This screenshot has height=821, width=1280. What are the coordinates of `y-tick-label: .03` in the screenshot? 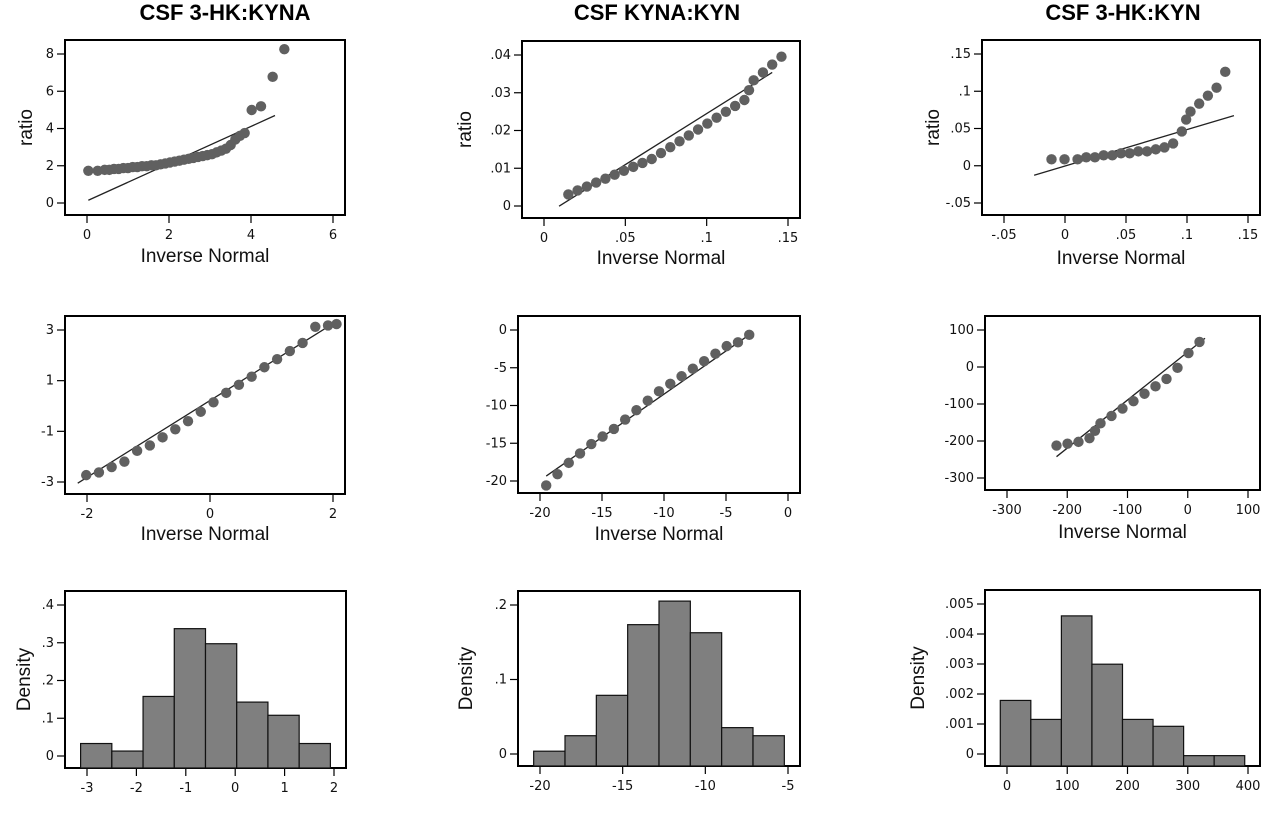 It's located at (500, 93).